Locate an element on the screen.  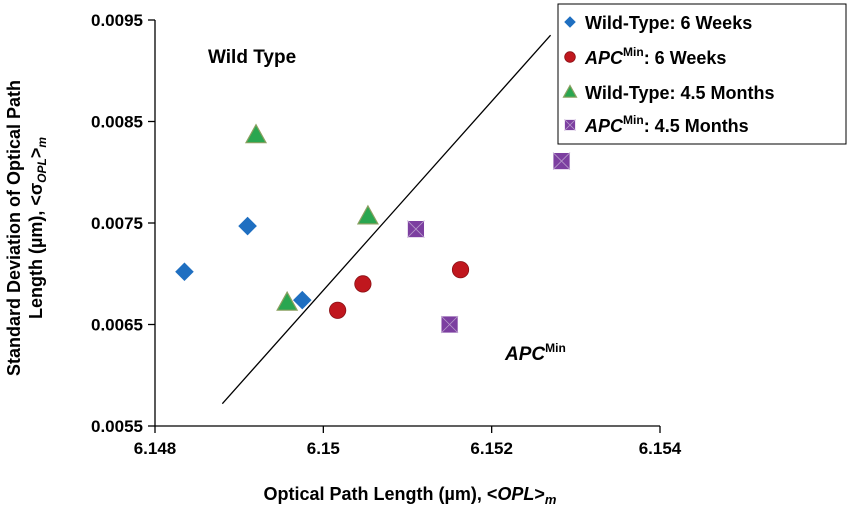
x-axis-title: Optical Path Length (µm), <OPL>m is located at coordinates (410, 495).